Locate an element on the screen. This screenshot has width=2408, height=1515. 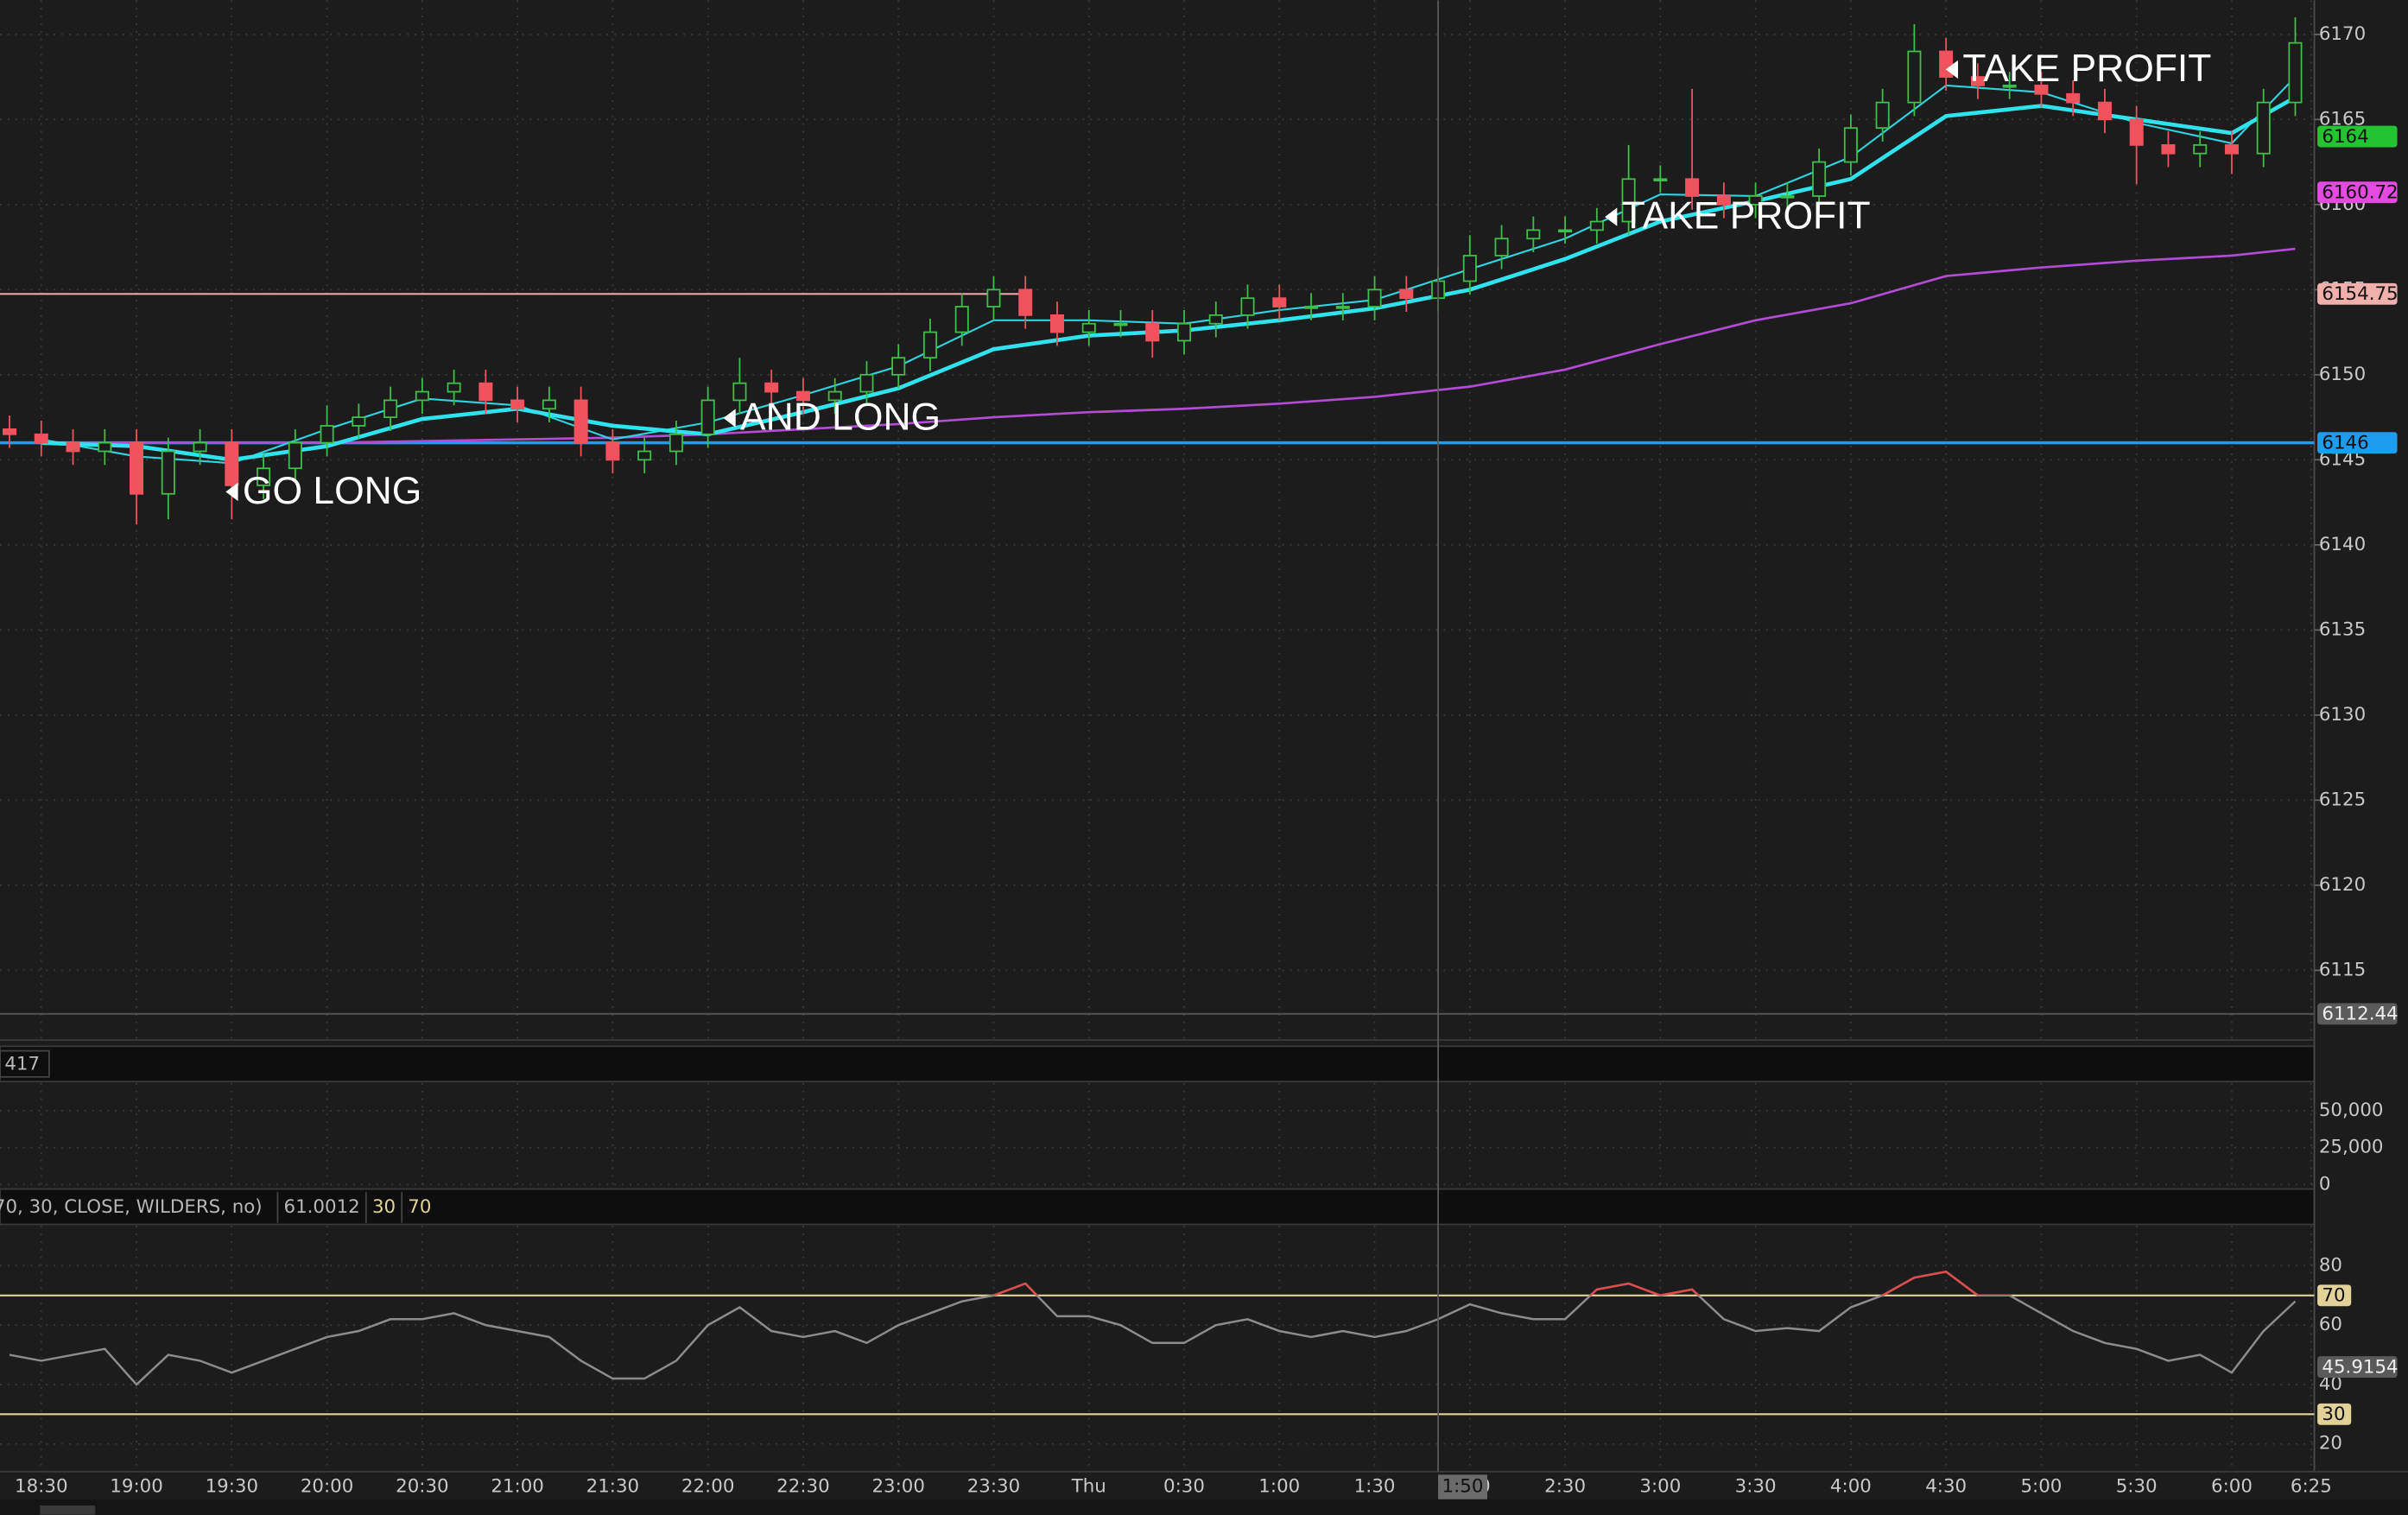
x-tick-label: 20:30 is located at coordinates (422, 1487).